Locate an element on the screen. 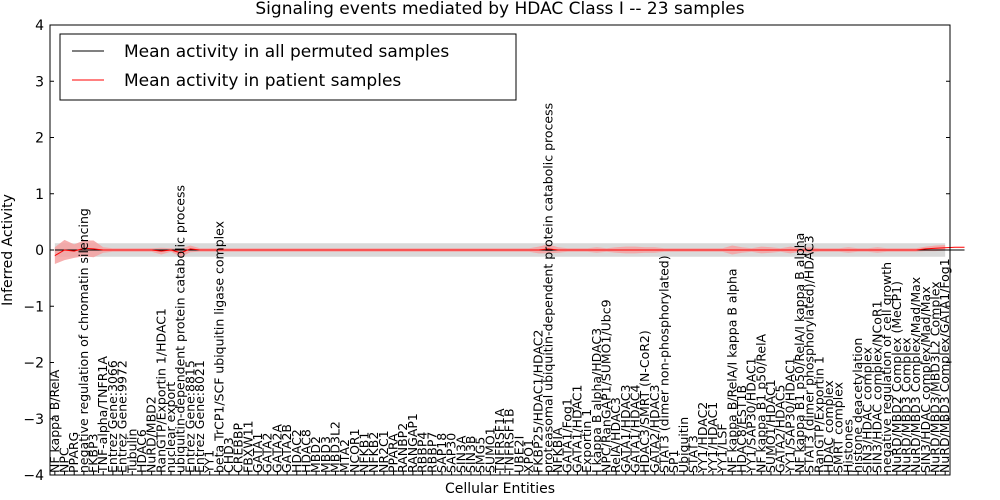  x-category-label: SUMO1 is located at coordinates (489, 450).